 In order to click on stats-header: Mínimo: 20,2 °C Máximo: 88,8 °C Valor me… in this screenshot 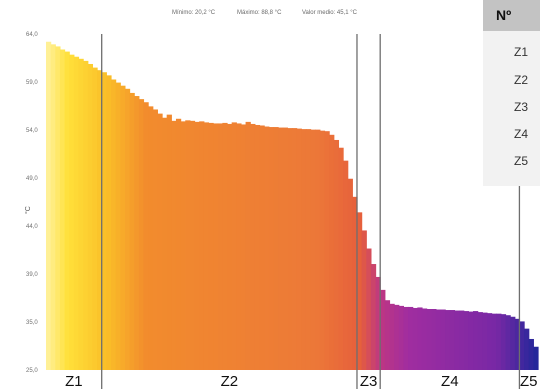, I will do `click(265, 13)`.